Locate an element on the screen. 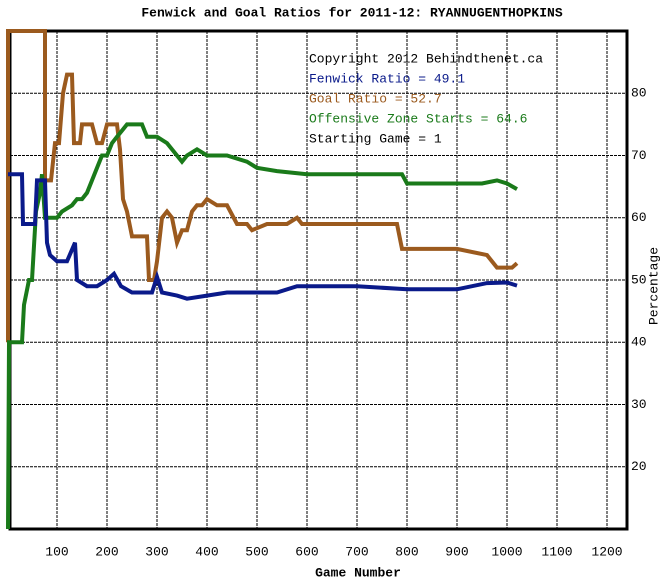 The height and width of the screenshot is (580, 665). annotation: Copyright 2012 Behindthenet.ca is located at coordinates (426, 58).